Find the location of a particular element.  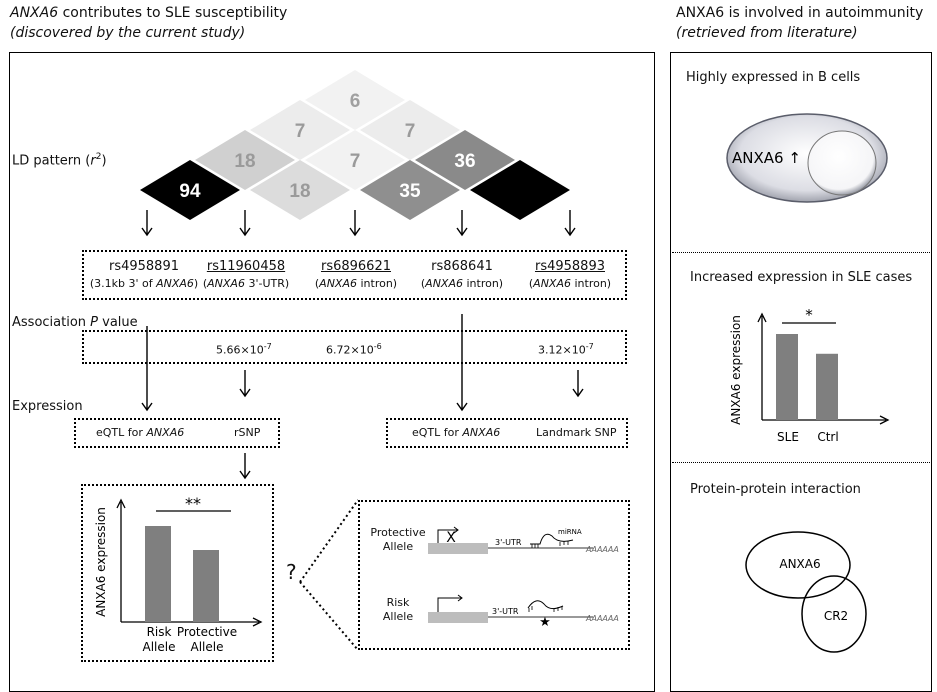

bar-sle is located at coordinates (787, 377).